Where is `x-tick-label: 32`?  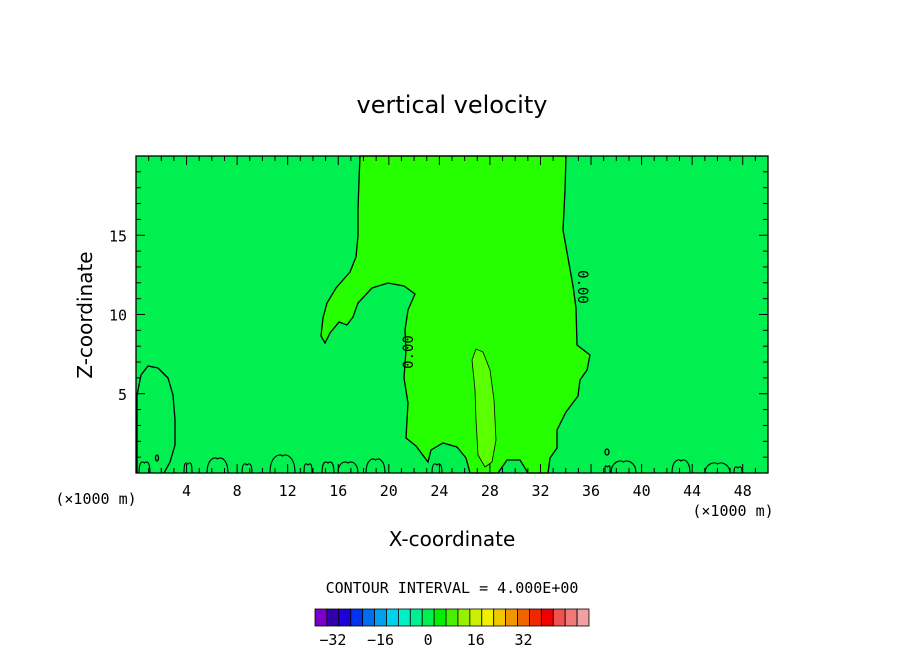 x-tick-label: 32 is located at coordinates (540, 491).